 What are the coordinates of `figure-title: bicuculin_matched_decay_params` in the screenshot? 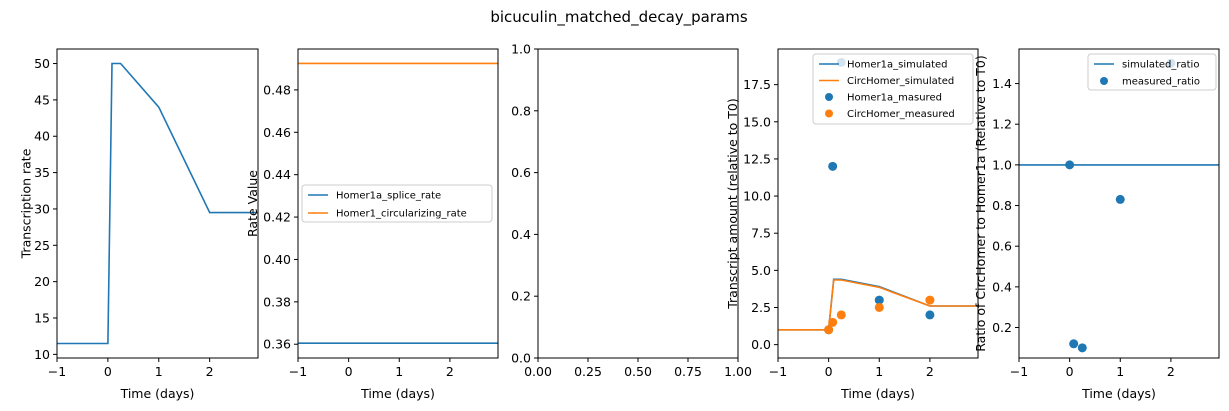 It's located at (618, 17).